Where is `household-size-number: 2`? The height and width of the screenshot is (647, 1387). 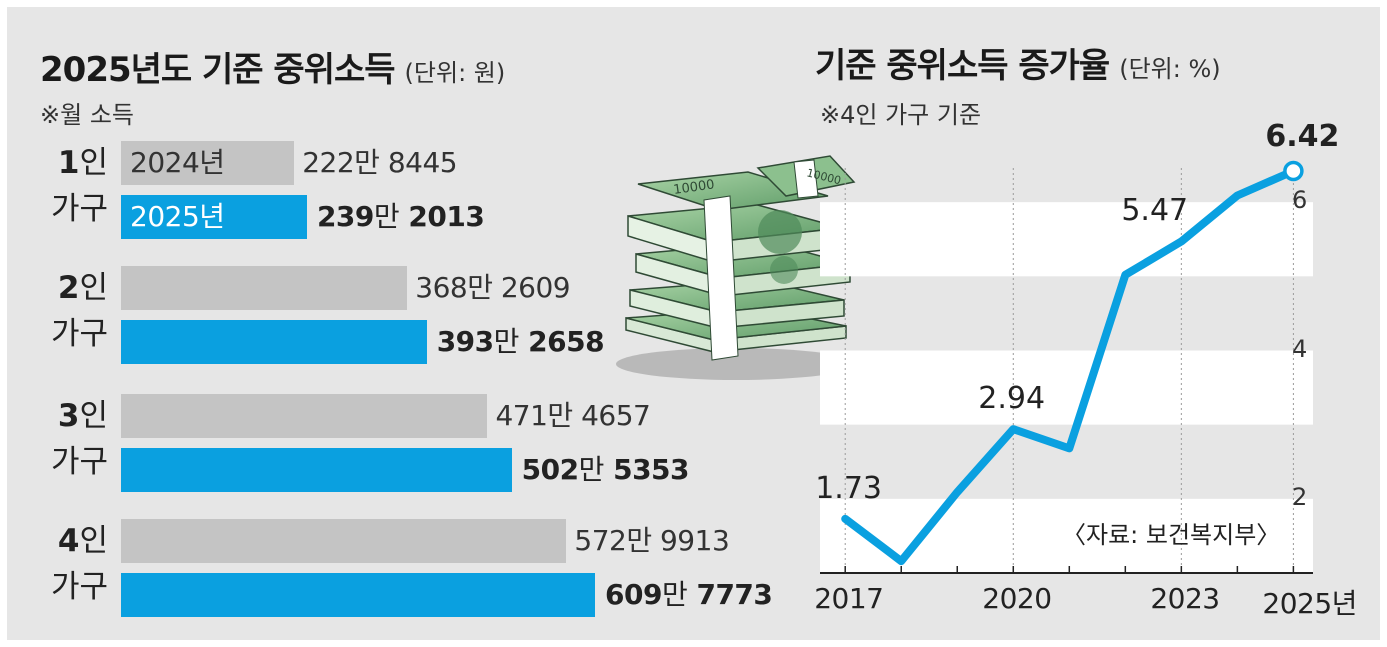 household-size-number: 2 is located at coordinates (68, 288).